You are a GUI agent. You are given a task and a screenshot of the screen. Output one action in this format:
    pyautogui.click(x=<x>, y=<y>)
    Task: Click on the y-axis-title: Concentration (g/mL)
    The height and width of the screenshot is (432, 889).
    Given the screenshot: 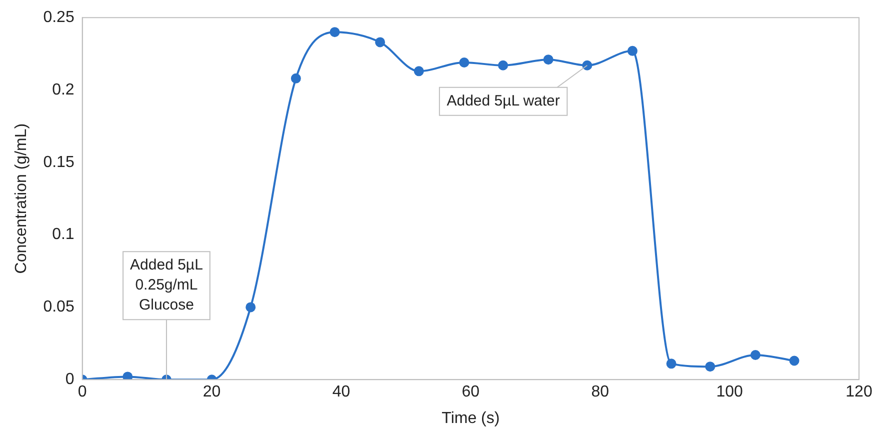 What is the action you would take?
    pyautogui.click(x=21, y=198)
    